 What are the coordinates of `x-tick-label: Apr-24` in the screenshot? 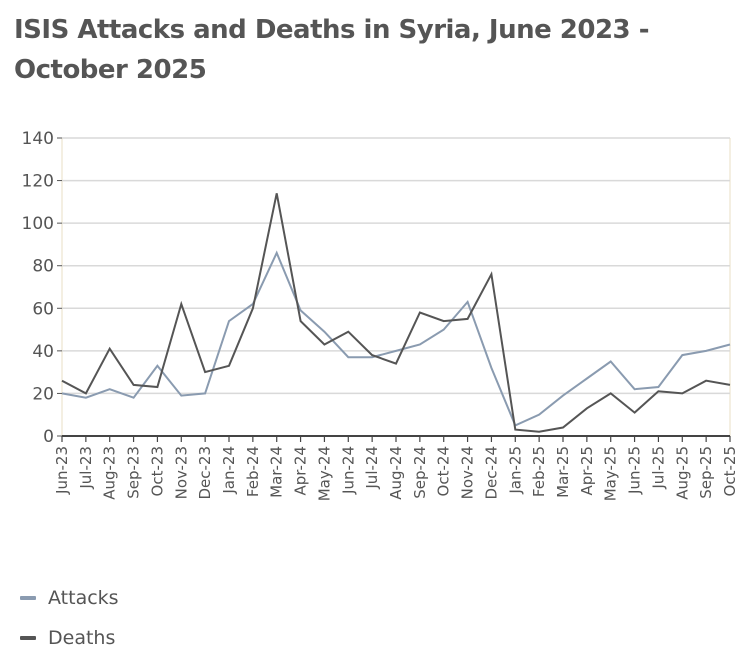 It's located at (301, 471).